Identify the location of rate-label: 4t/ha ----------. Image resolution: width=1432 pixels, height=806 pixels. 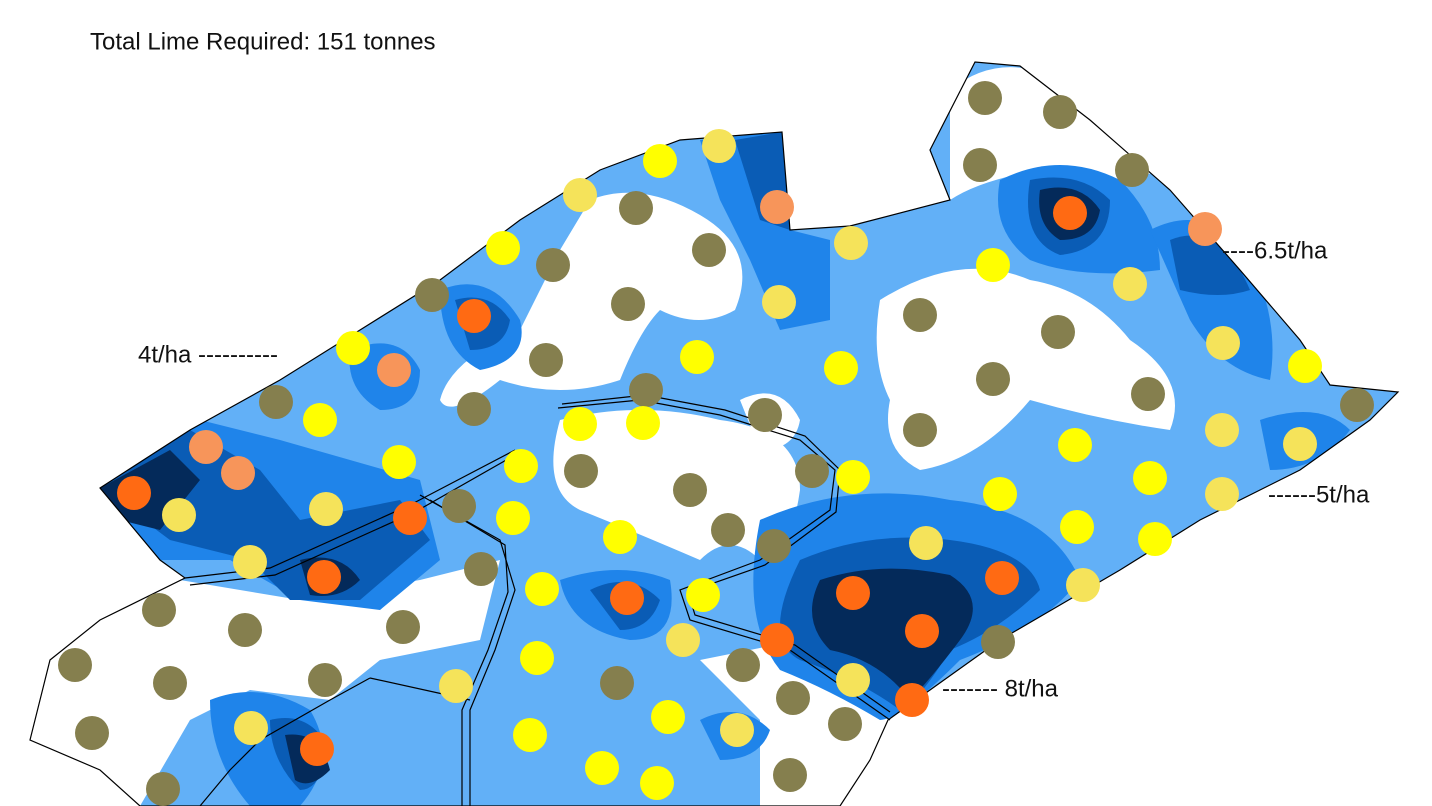
(208, 354).